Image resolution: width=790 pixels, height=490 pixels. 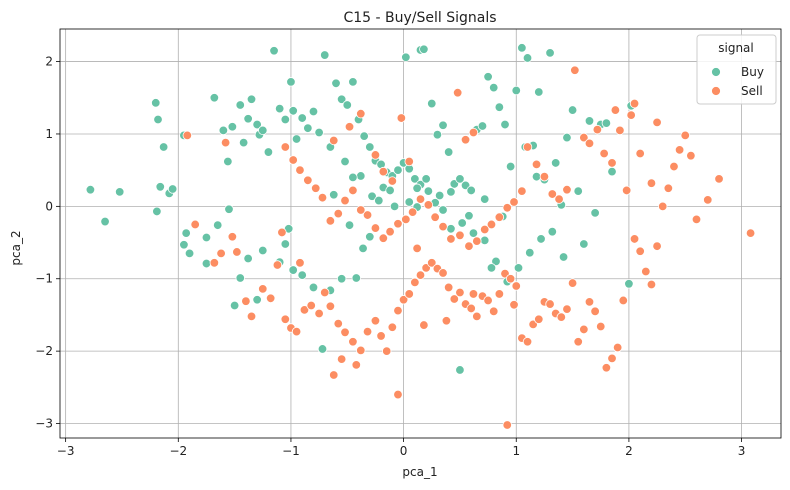 What do you see at coordinates (736, 48) in the screenshot?
I see `legend-title: signal` at bounding box center [736, 48].